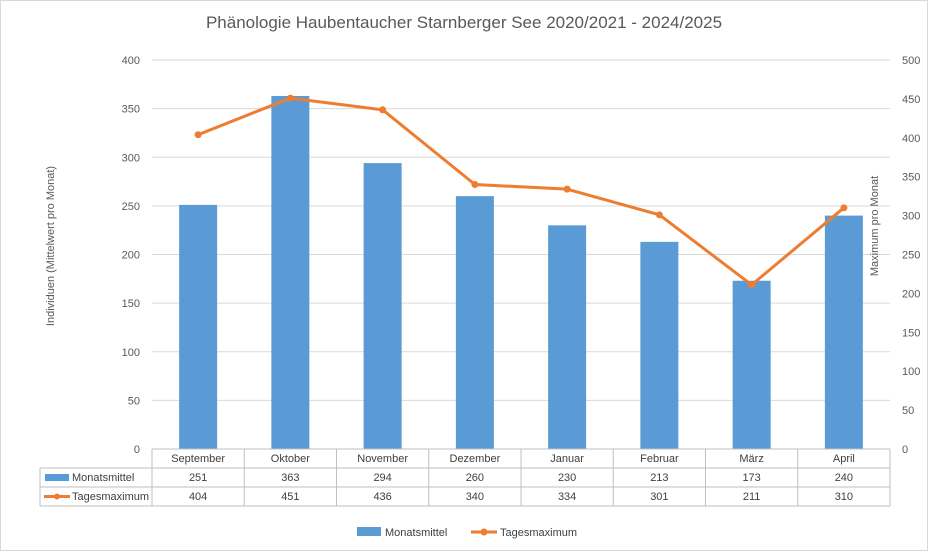  What do you see at coordinates (567, 459) in the screenshot?
I see `category-label: Januar` at bounding box center [567, 459].